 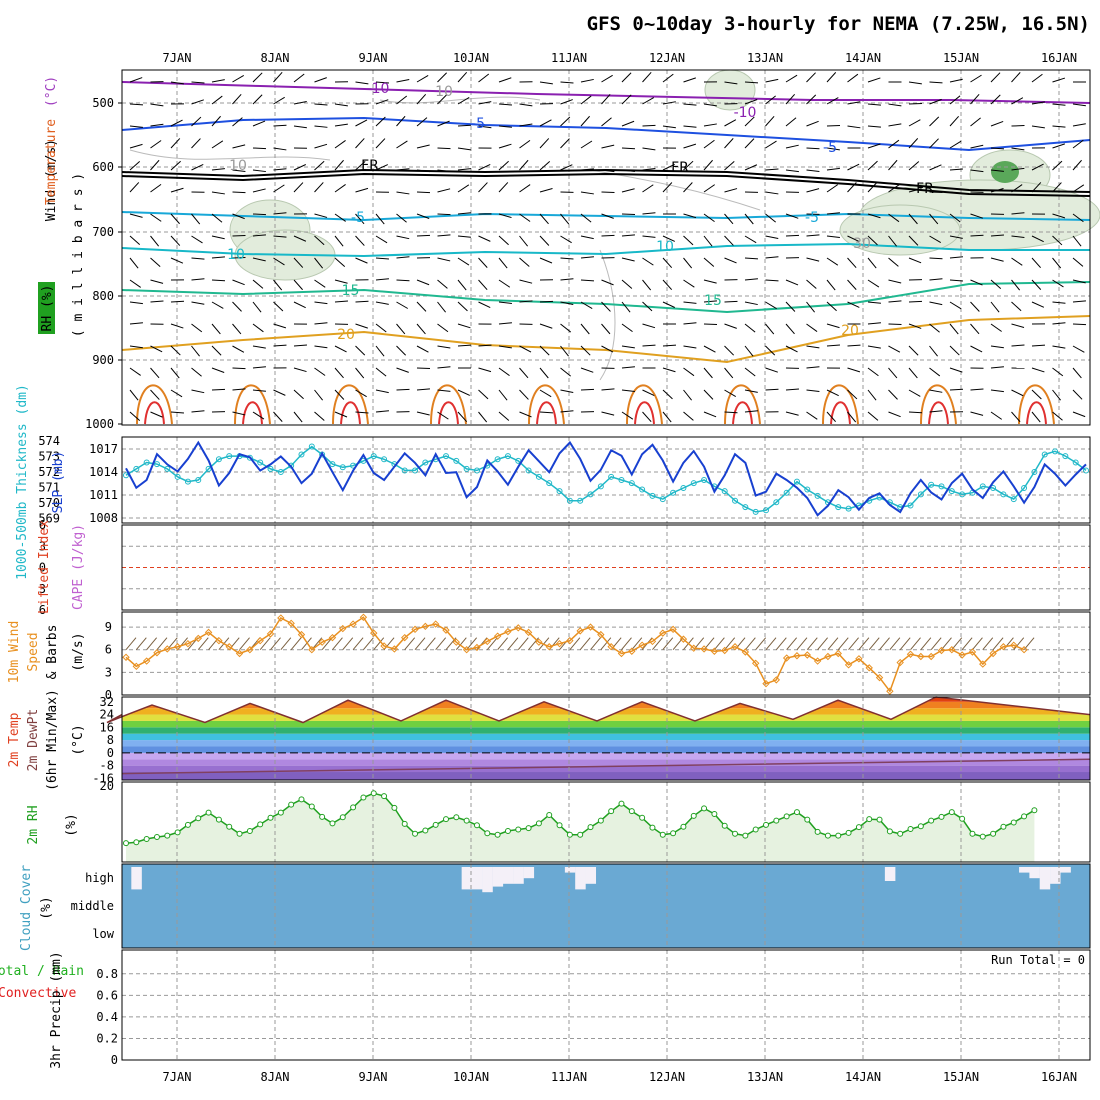 What do you see at coordinates (99, 424) in the screenshot?
I see `pressure-tick: 1000` at bounding box center [99, 424].